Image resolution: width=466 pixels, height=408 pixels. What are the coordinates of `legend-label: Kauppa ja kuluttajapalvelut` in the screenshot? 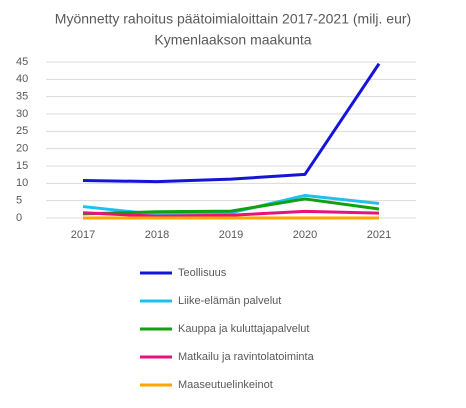 It's located at (243, 329).